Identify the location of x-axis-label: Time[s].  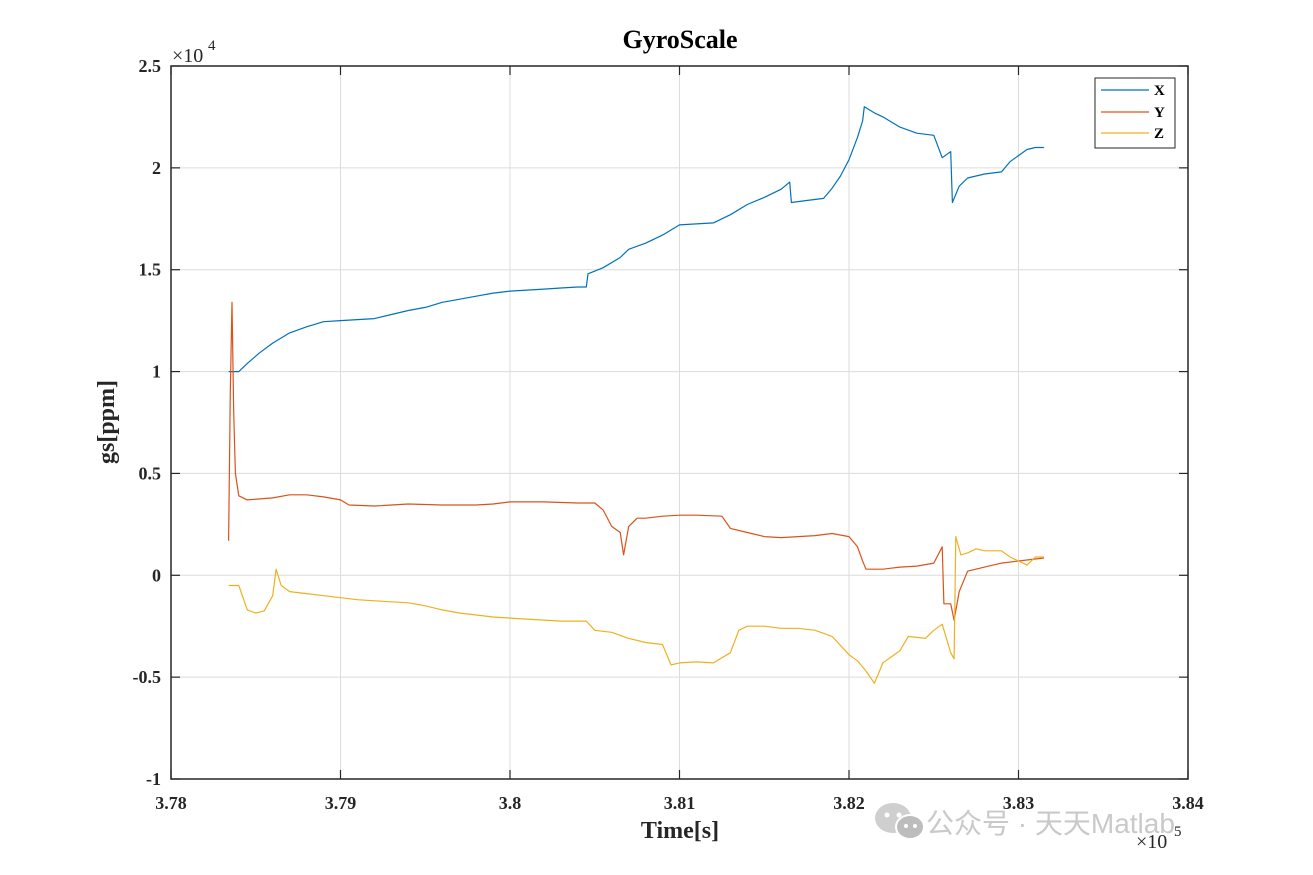
(680, 831).